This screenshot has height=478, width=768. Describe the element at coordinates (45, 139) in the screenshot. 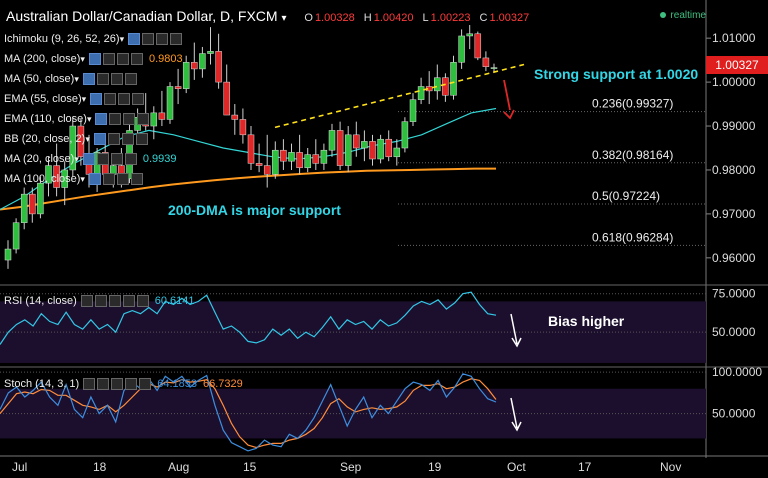

I see `indicator-label: BB (20, close, 2)` at that location.